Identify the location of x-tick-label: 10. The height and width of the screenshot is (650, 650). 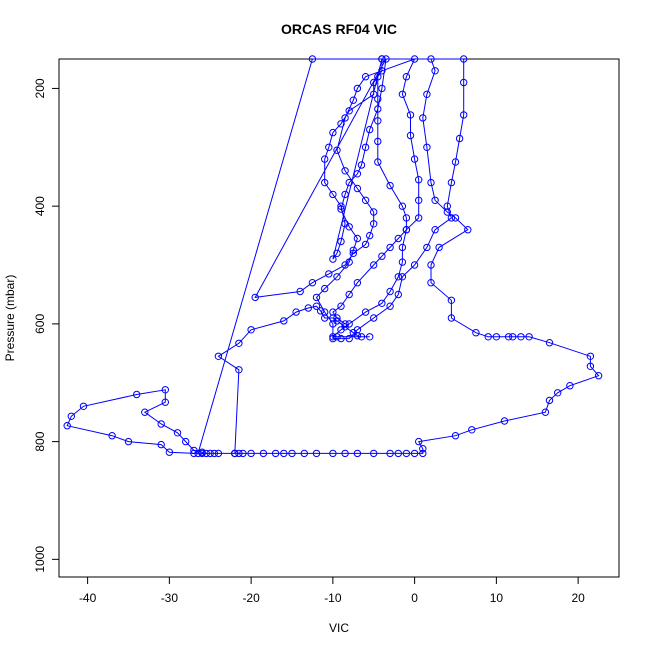
(497, 598).